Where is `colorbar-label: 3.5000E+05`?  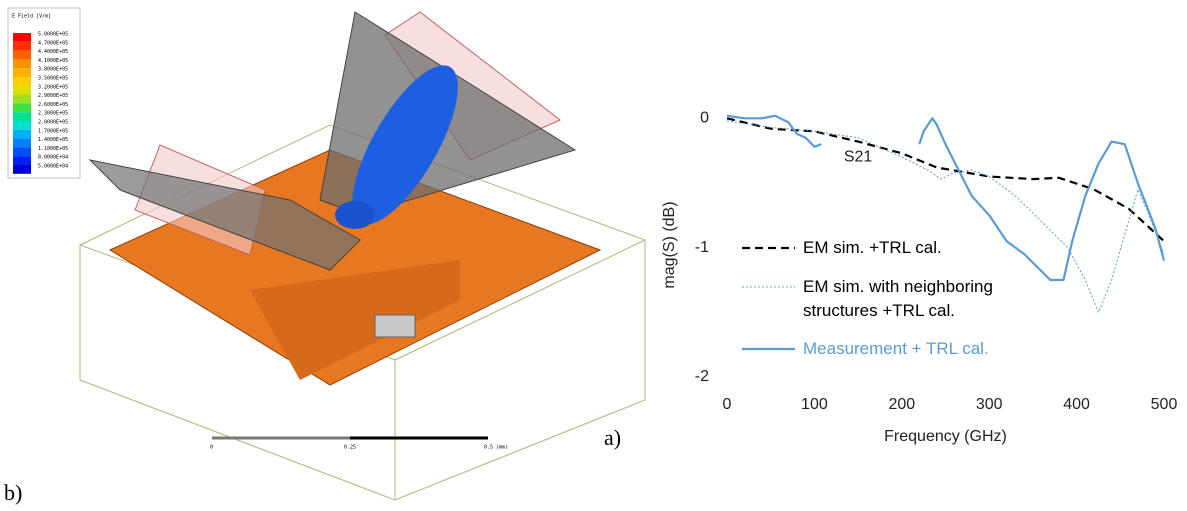
colorbar-label: 3.5000E+05 is located at coordinates (53, 79).